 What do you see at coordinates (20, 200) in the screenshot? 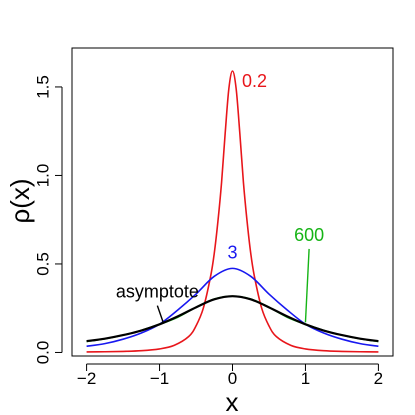
I see `y-axis-label: ρ(x)` at bounding box center [20, 200].